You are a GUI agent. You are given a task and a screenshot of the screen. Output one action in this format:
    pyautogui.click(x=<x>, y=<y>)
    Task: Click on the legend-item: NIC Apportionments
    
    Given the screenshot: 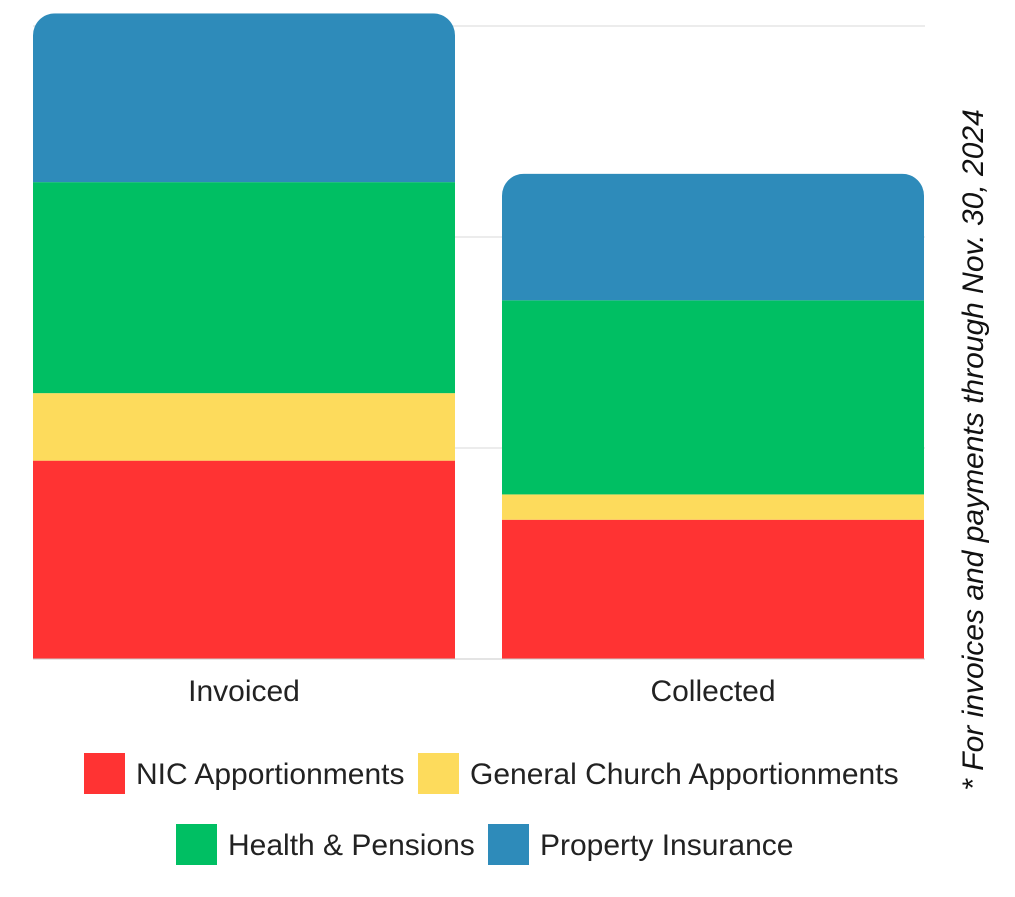 What is the action you would take?
    pyautogui.click(x=244, y=773)
    